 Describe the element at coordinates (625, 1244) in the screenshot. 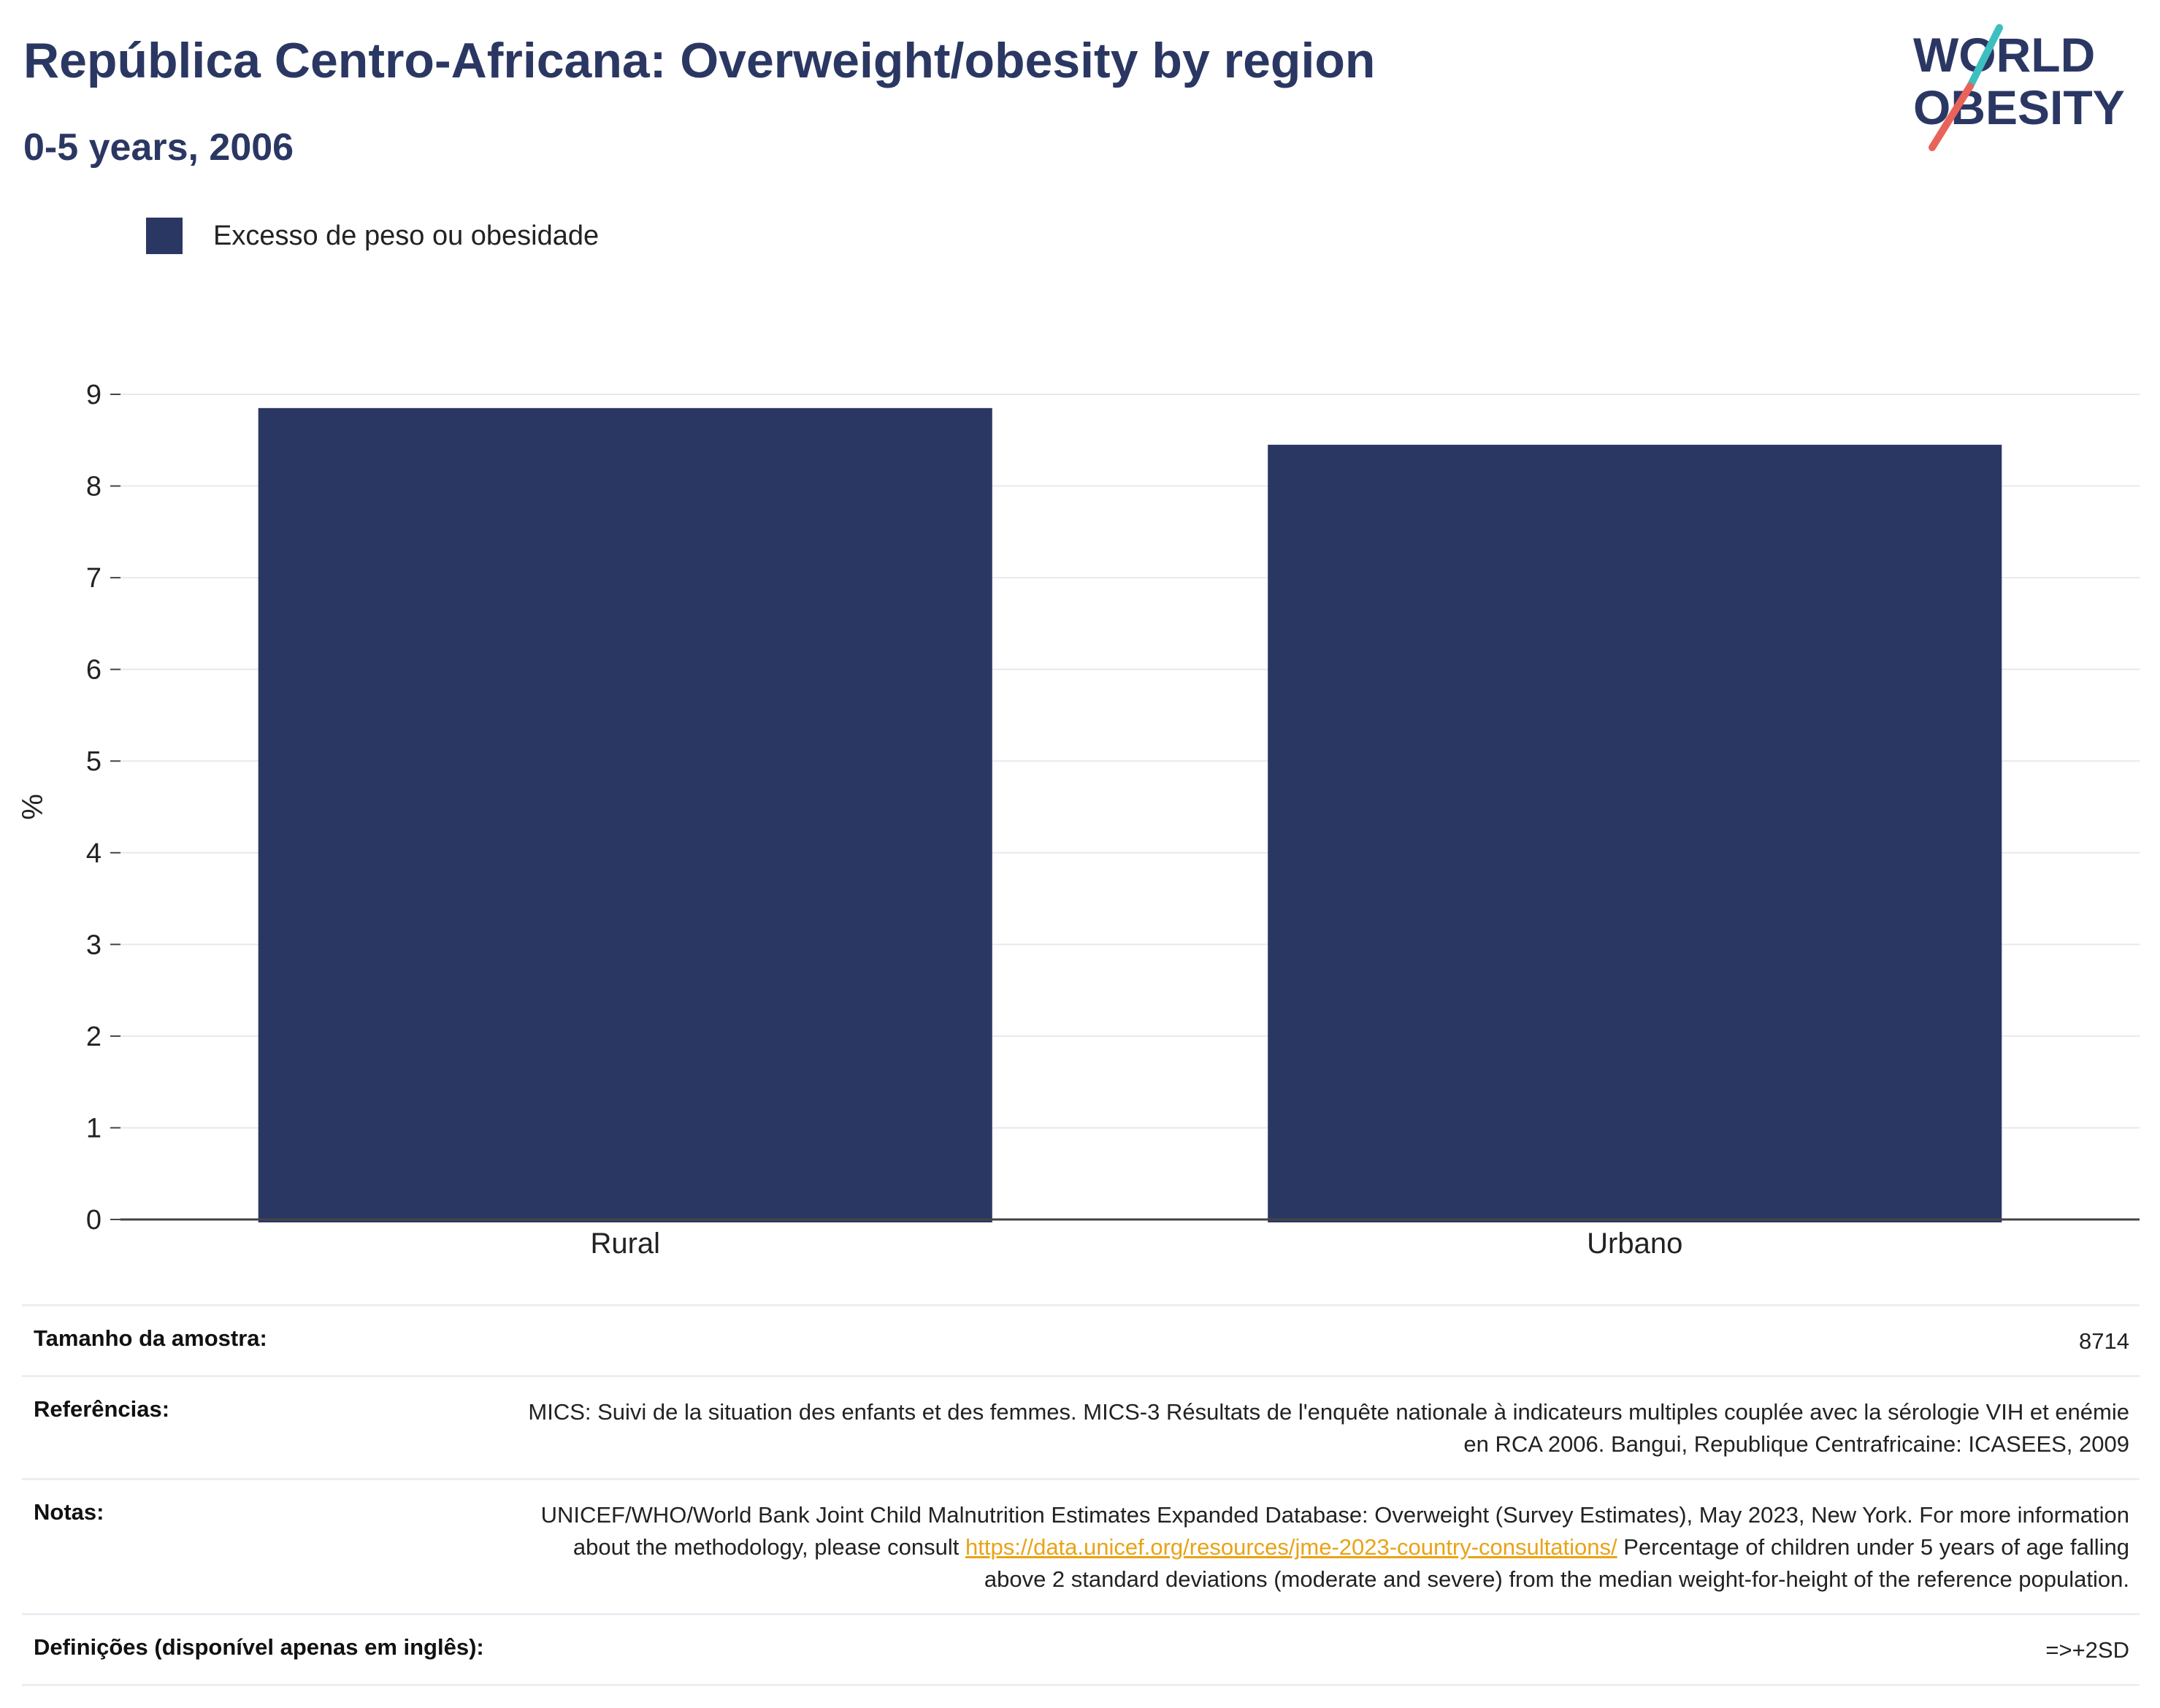

I see `x-tick-label-rural: Rural` at that location.